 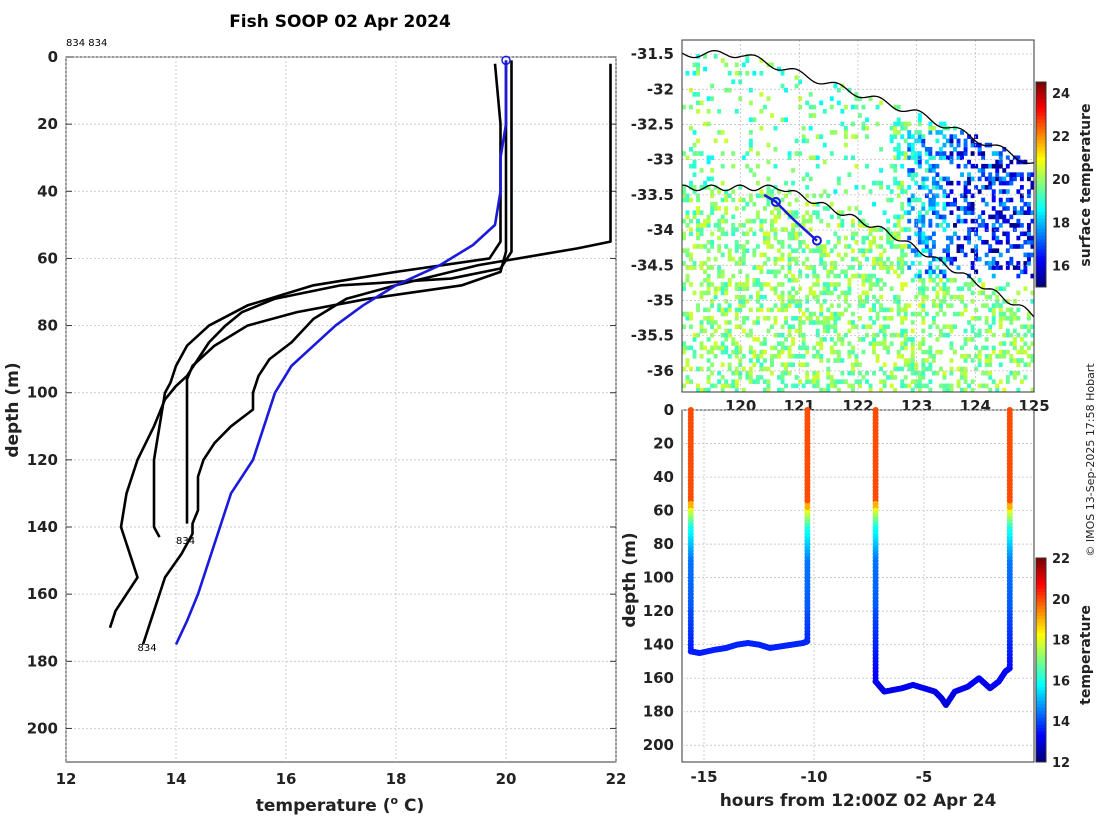 What do you see at coordinates (53, 57) in the screenshot?
I see `profile-y-tick-label: 0` at bounding box center [53, 57].